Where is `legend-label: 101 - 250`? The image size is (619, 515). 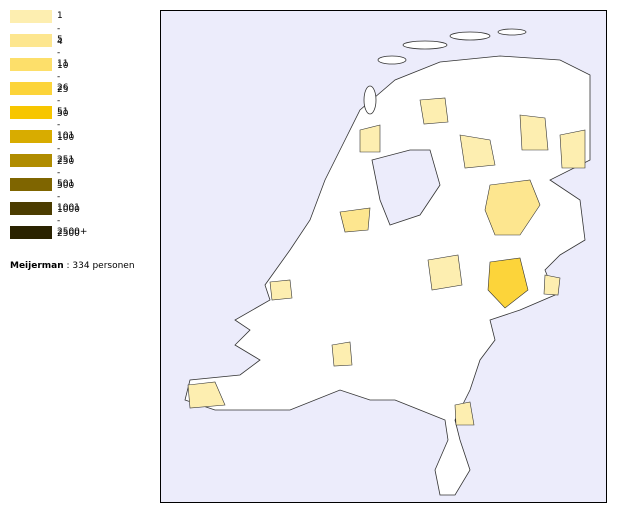
legend-label: 101 - 250 is located at coordinates (66, 149).